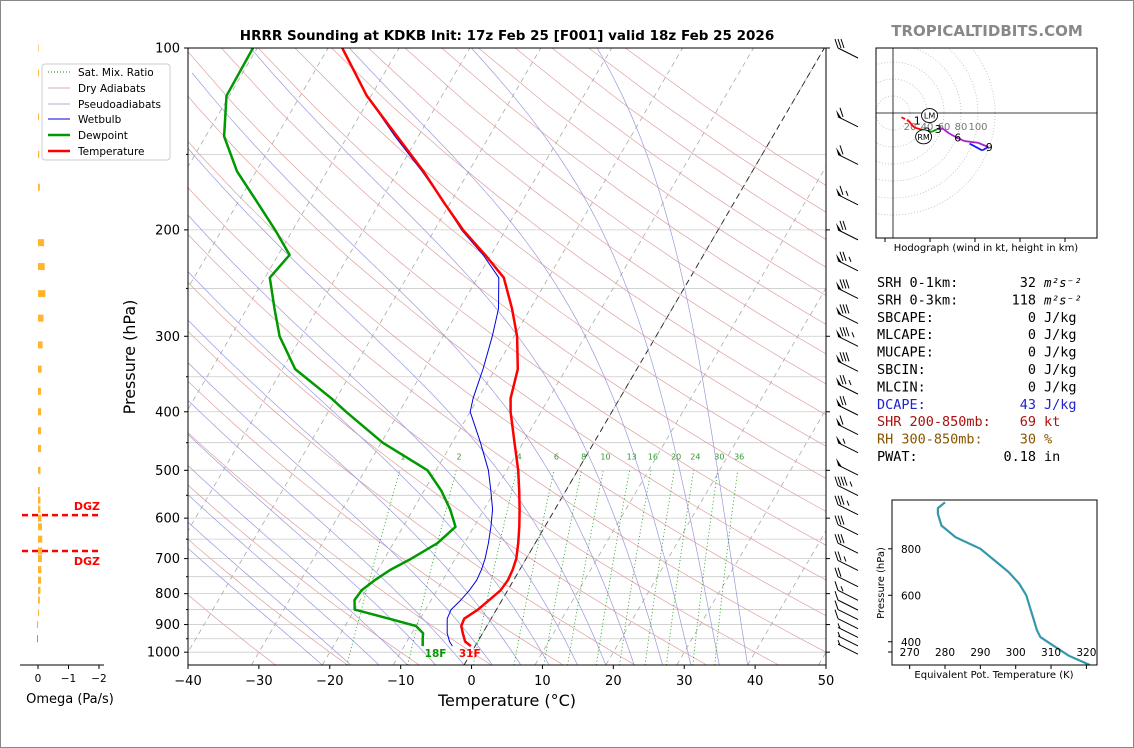  What do you see at coordinates (167, 519) in the screenshot?
I see `y-tick-label: 600` at bounding box center [167, 519].